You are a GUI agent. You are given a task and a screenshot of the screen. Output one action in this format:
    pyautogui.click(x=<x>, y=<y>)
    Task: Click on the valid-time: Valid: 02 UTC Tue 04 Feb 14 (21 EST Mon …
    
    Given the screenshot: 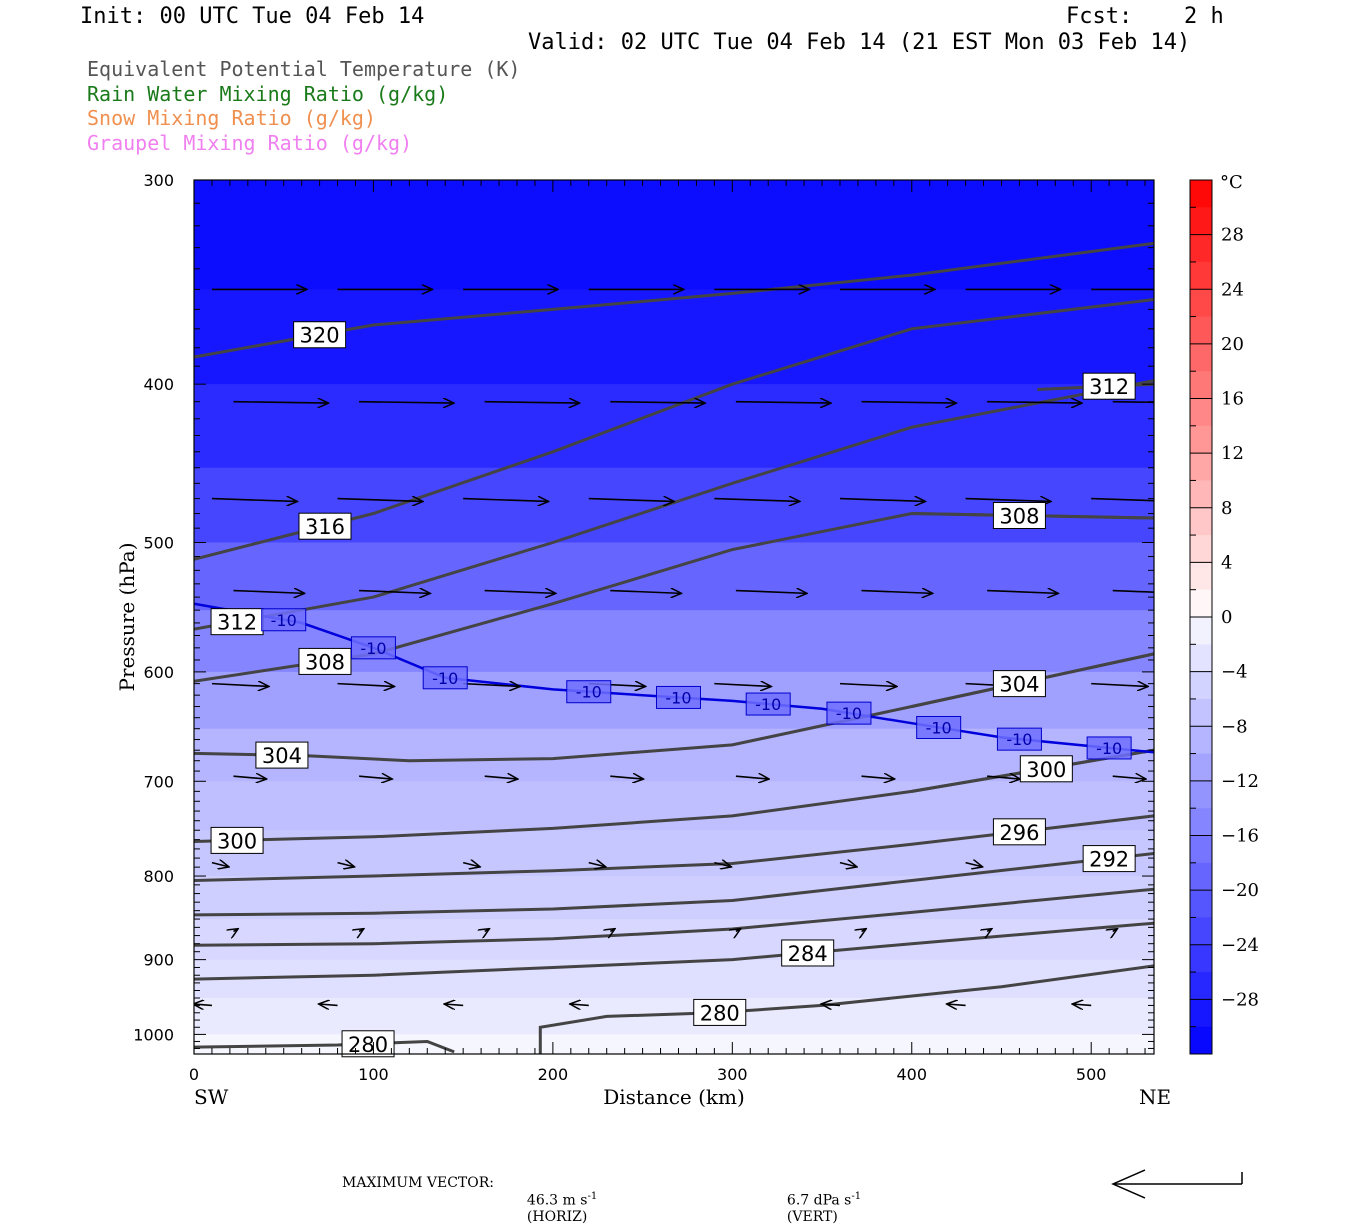 What is the action you would take?
    pyautogui.click(x=859, y=42)
    